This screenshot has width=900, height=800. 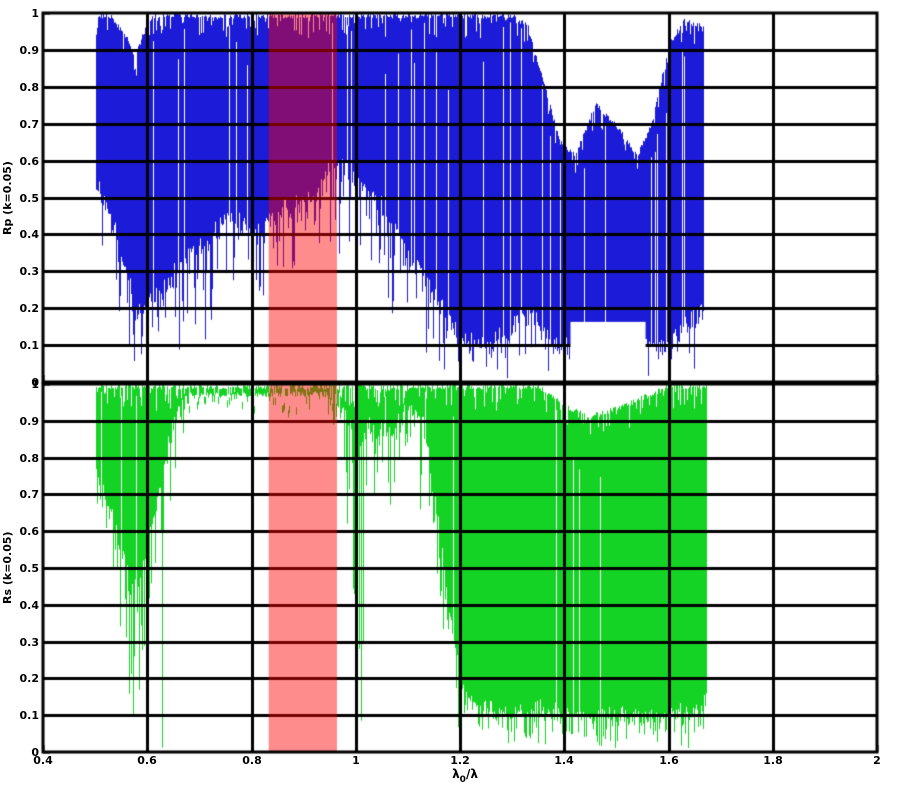 What do you see at coordinates (29, 531) in the screenshot?
I see `ytick-label-rs: 0.6` at bounding box center [29, 531].